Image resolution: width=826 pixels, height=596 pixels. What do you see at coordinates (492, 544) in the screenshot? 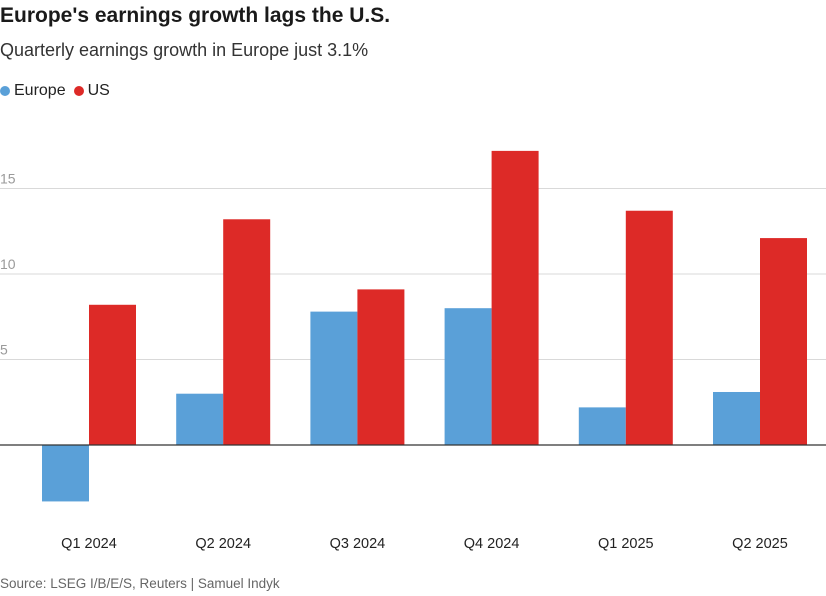
I see `x-category-label: Q4 2024` at bounding box center [492, 544].